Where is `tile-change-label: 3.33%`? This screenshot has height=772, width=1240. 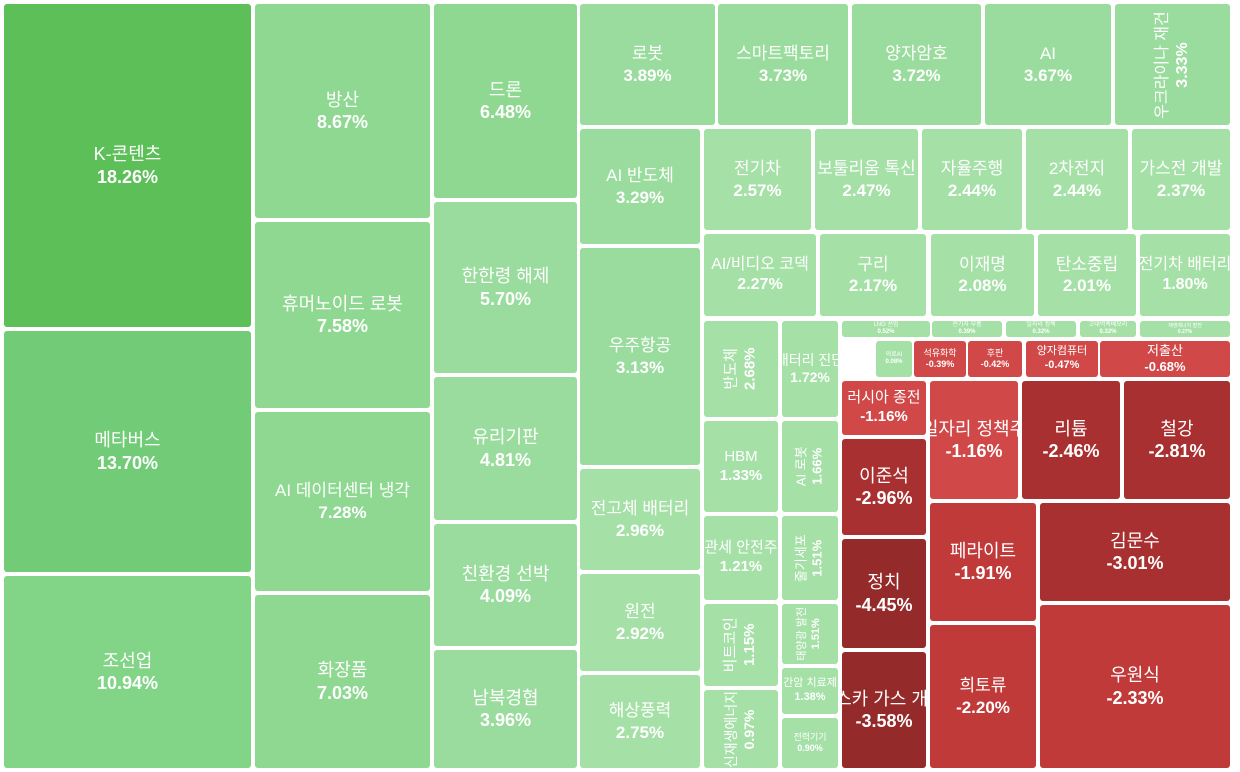 tile-change-label: 3.33% is located at coordinates (1182, 64).